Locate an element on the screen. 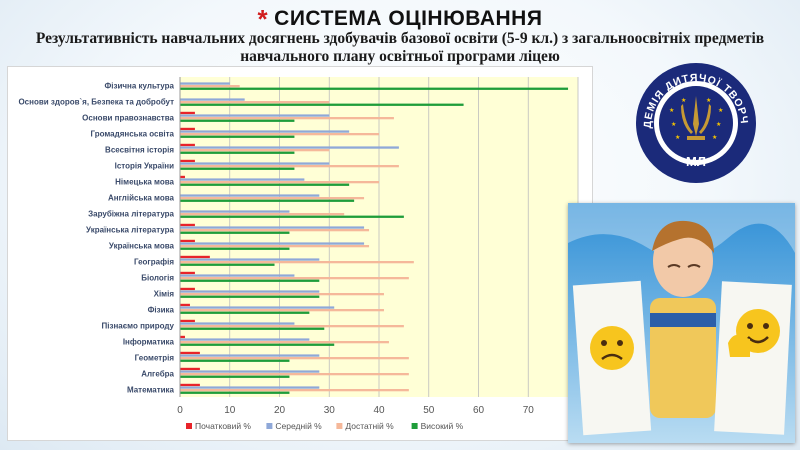  category-label: Німецька мова is located at coordinates (144, 182).